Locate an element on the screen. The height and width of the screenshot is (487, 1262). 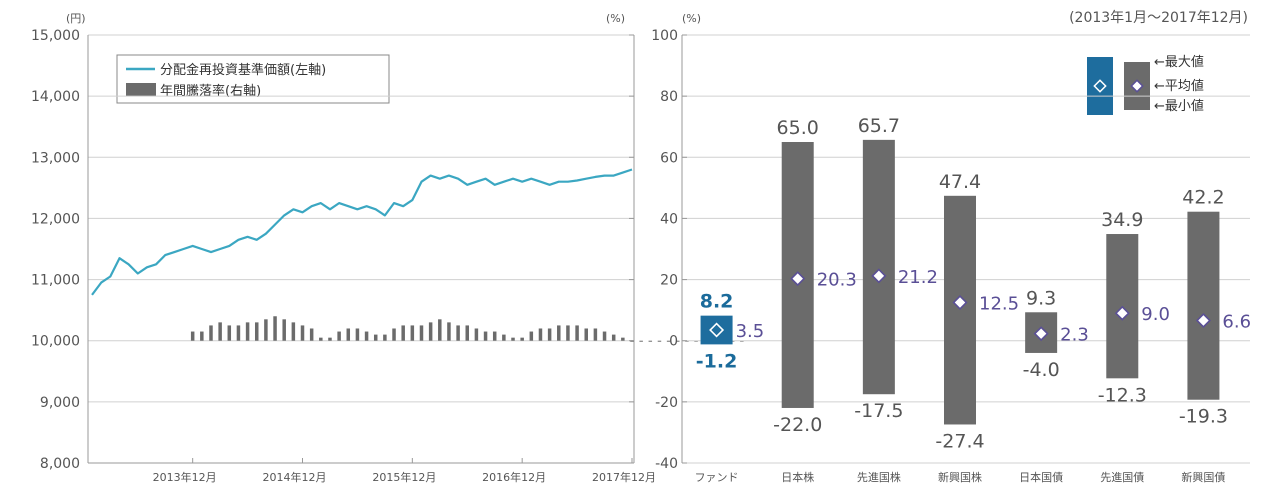
right-y-tick-label: -20 is located at coordinates (666, 403).